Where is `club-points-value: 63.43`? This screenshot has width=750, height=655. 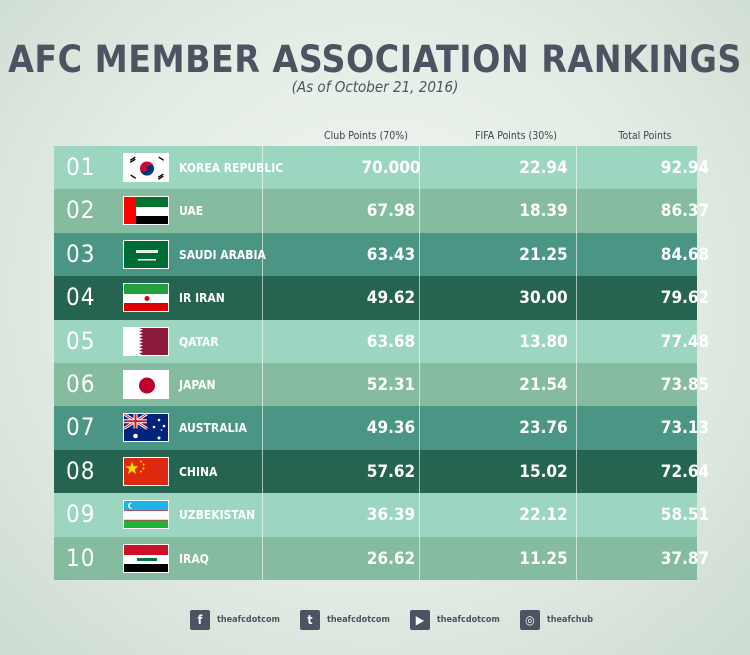
club-points-value: 63.43 is located at coordinates (391, 254).